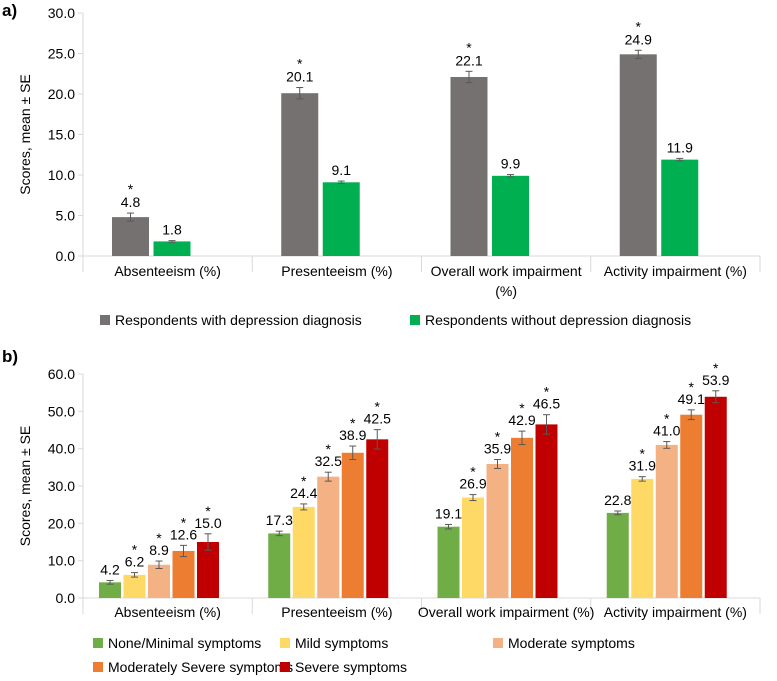 This screenshot has height=681, width=777. What do you see at coordinates (691, 399) in the screenshot?
I see `data-label: 49.1` at bounding box center [691, 399].